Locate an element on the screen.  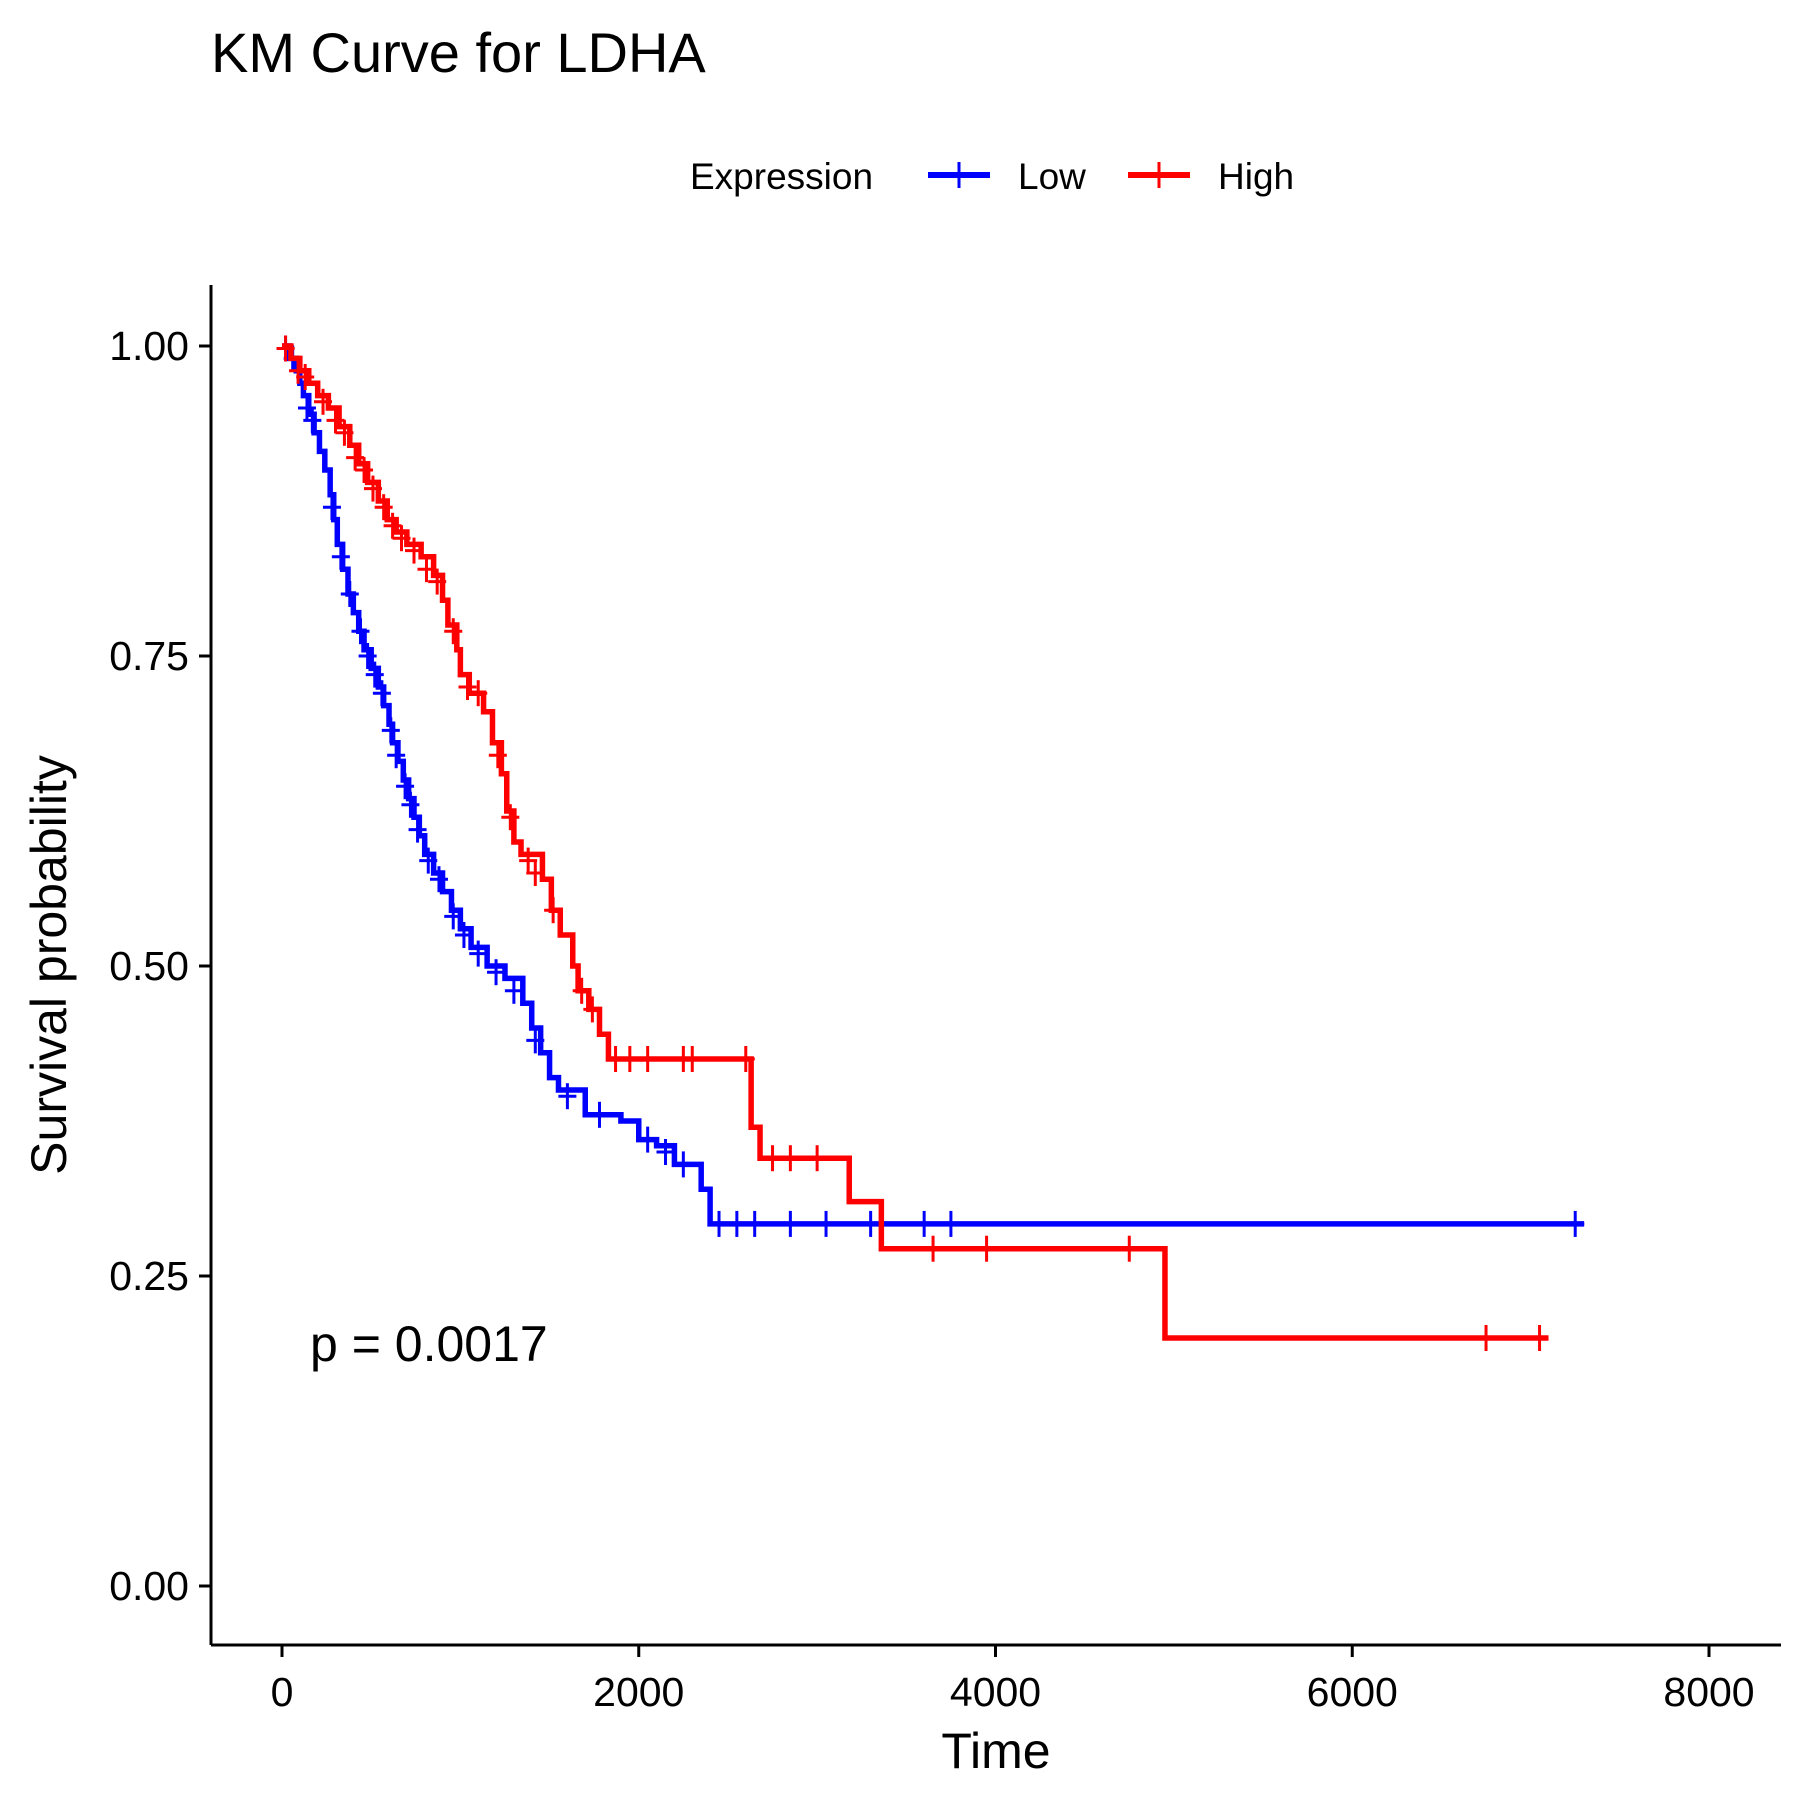
y-tick-label: 0.00 is located at coordinates (149, 1586).